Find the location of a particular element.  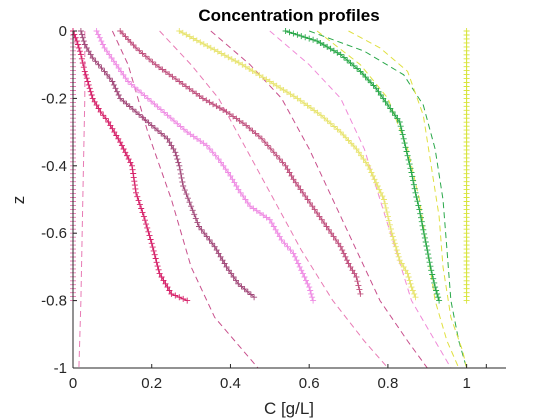

y-tick-label: 0 is located at coordinates (63, 31).